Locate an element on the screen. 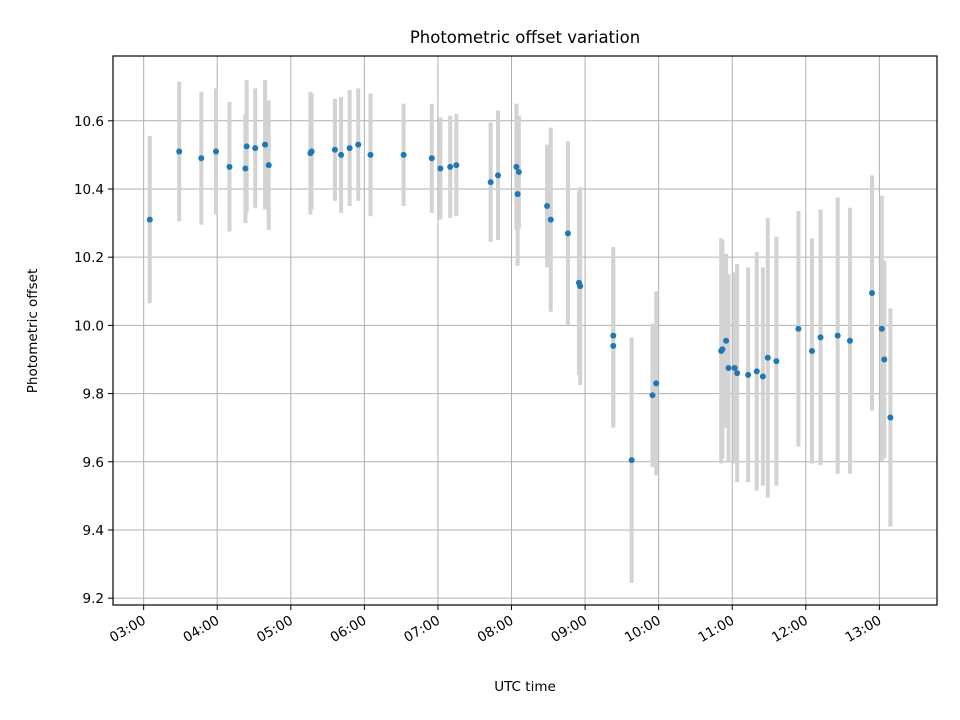 Image resolution: width=960 pixels, height=720 pixels. y-tick-label: 10.2 is located at coordinates (89, 258).